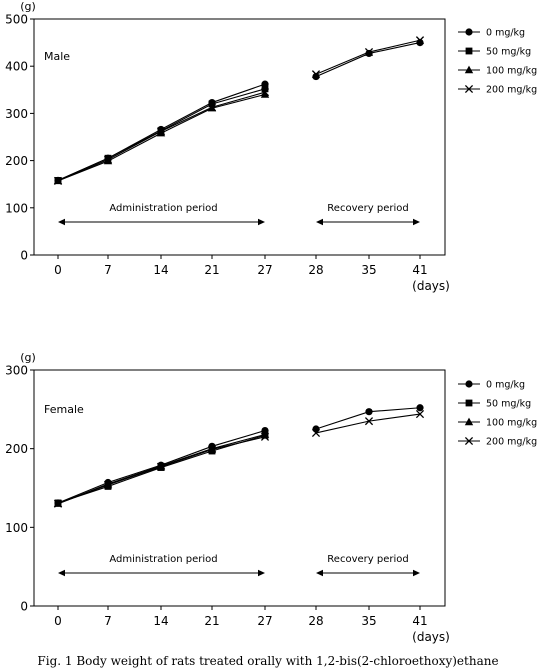 The height and width of the screenshot is (671, 538). What do you see at coordinates (163, 208) in the screenshot?
I see `male-admin-period-label: Administration period` at bounding box center [163, 208].